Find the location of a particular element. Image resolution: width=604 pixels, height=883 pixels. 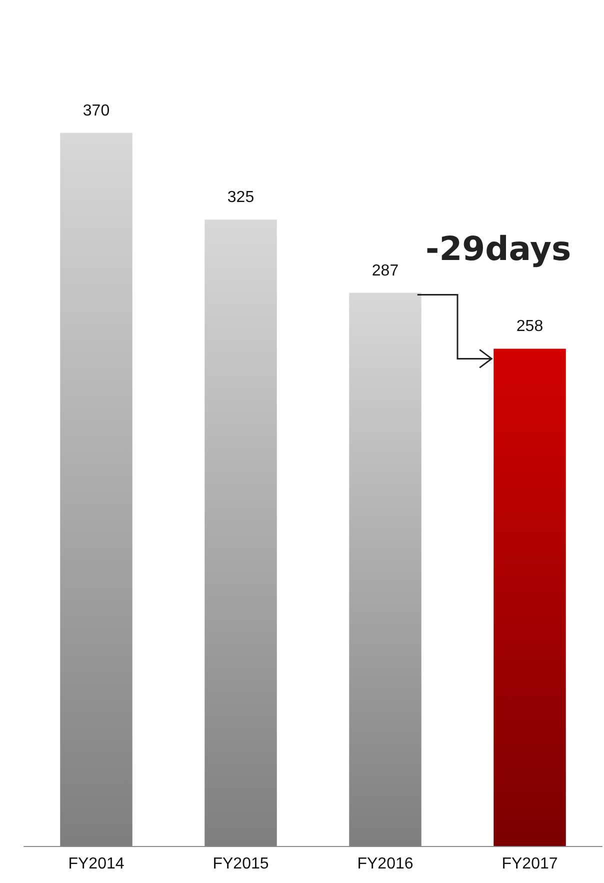

data-label: 325 is located at coordinates (240, 197).